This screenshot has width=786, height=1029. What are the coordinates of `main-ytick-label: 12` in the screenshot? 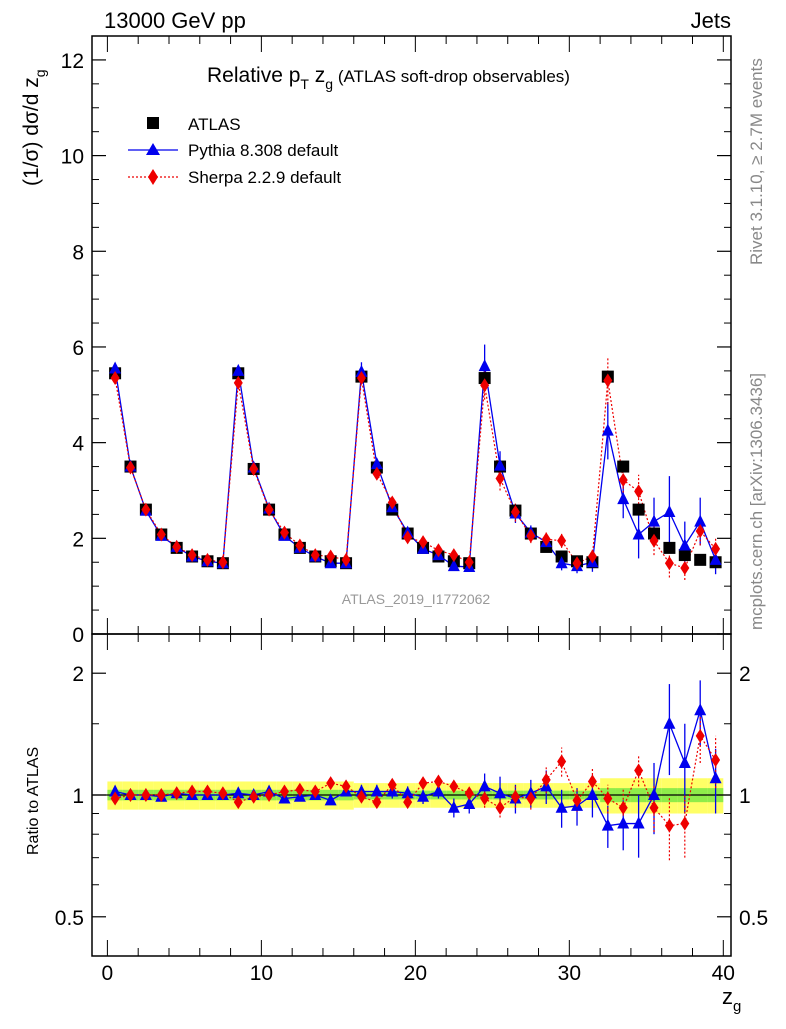 It's located at (72, 61).